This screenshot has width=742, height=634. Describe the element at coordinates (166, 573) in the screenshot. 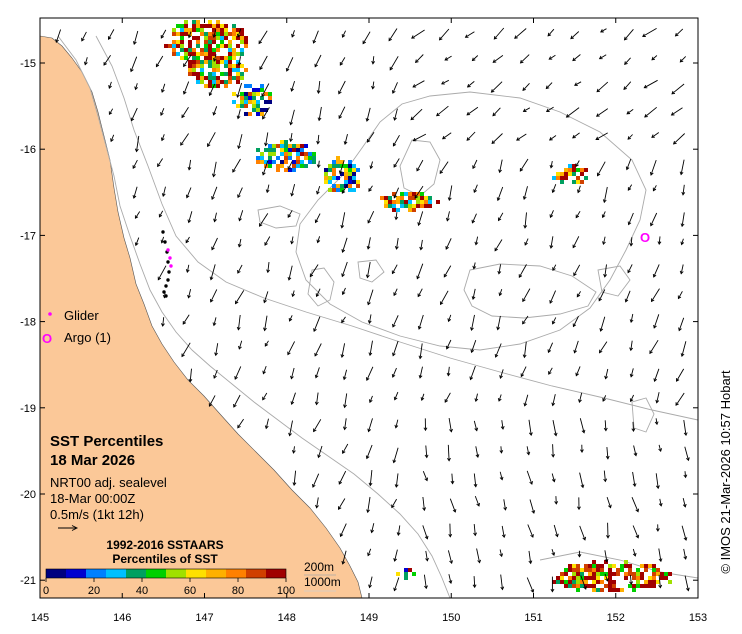

I see `colorbar-outline` at that location.